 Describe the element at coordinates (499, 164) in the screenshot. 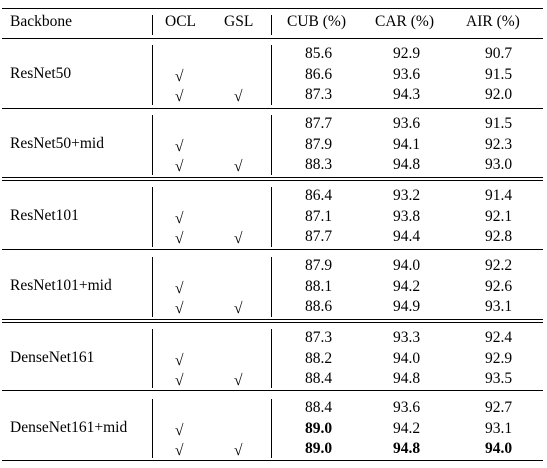

I see `air-value: 93.0` at that location.